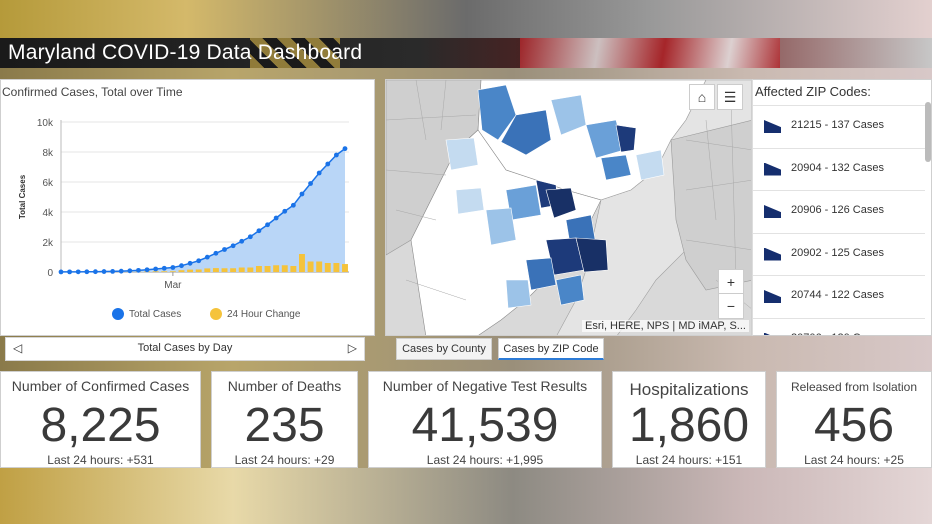  Describe the element at coordinates (813, 91) in the screenshot. I see `zip-list-header: Affected ZIP Codes:` at that location.